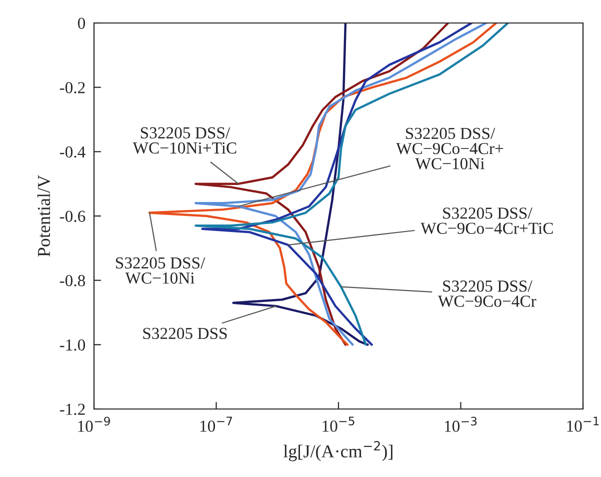  Describe the element at coordinates (161, 270) in the screenshot. I see `annotation: S32205 DSS/ WC−10Ni` at that location.